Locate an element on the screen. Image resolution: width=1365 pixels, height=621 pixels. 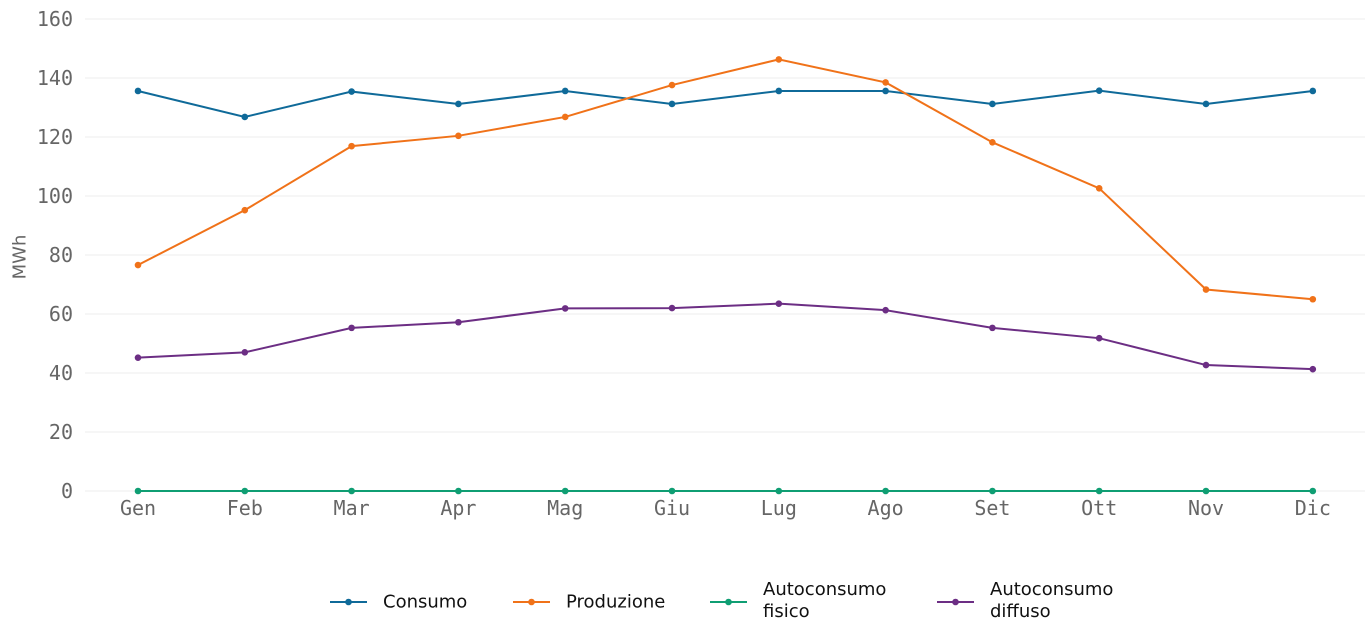
x-tick-label: Ott is located at coordinates (1099, 508).